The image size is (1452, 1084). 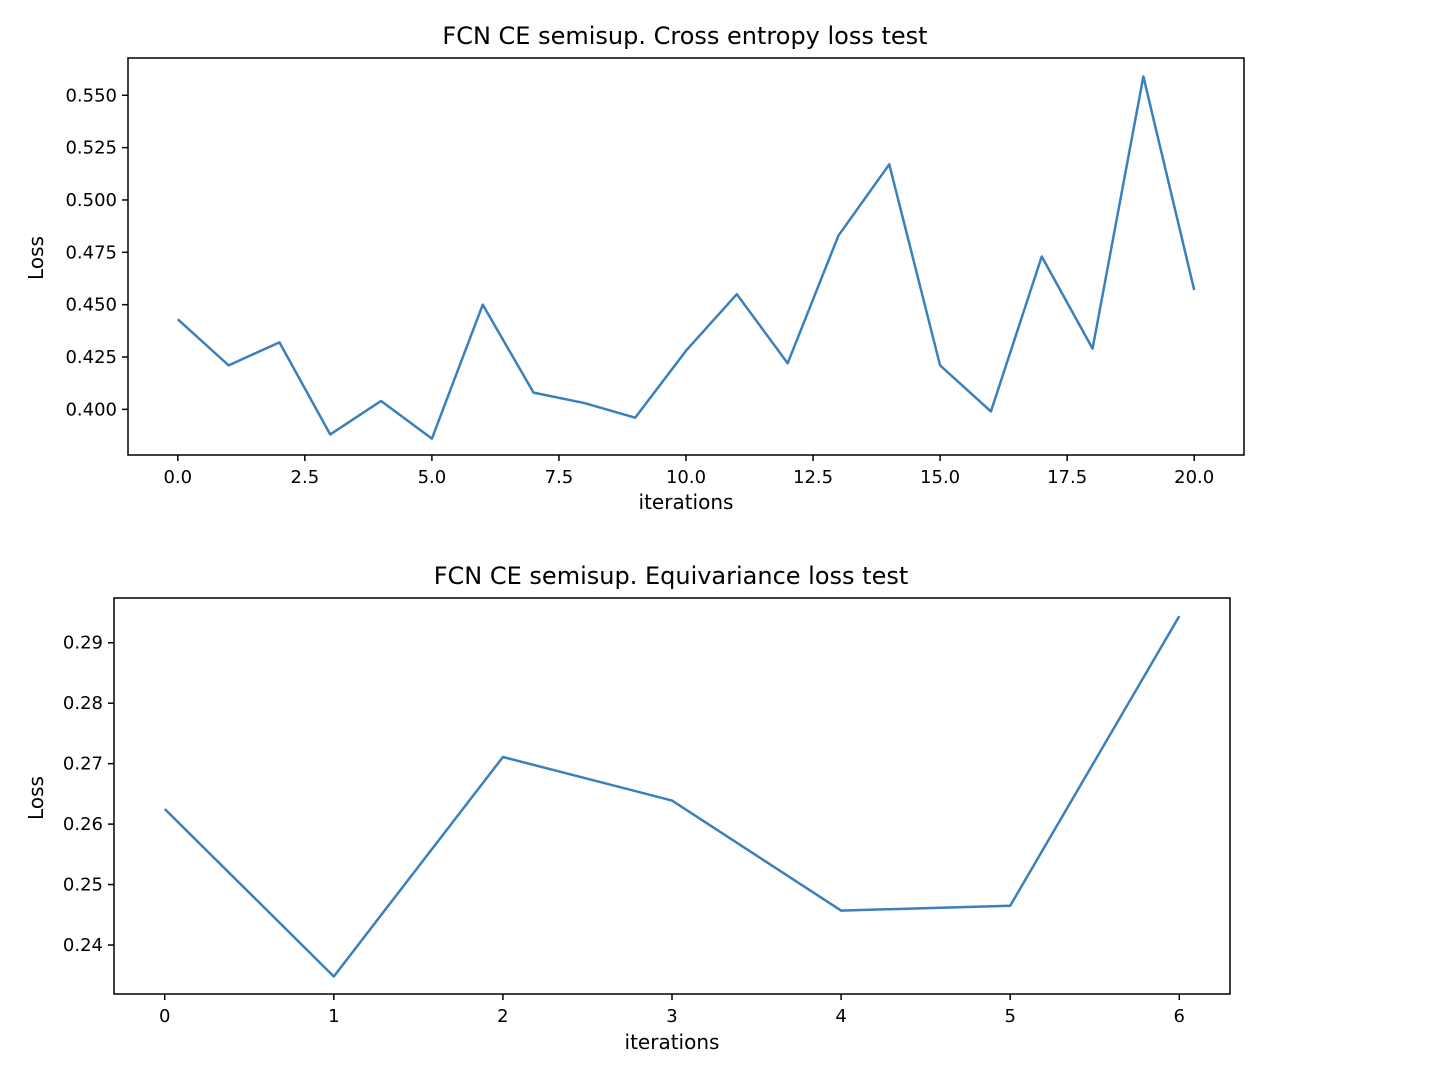 What do you see at coordinates (840, 1016) in the screenshot?
I see `x-tick-label: 4` at bounding box center [840, 1016].